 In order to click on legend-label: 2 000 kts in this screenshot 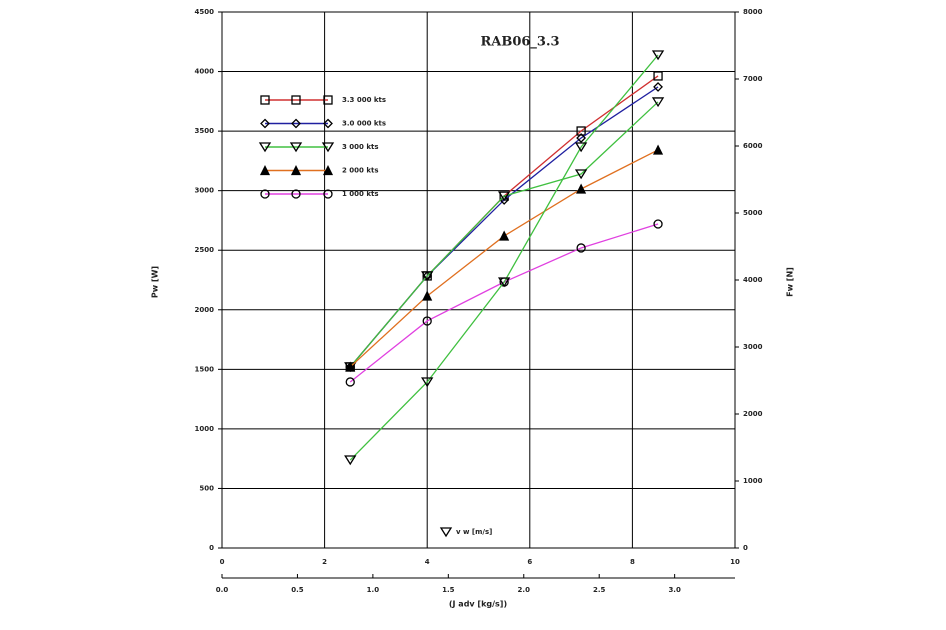, I will do `click(360, 171)`.